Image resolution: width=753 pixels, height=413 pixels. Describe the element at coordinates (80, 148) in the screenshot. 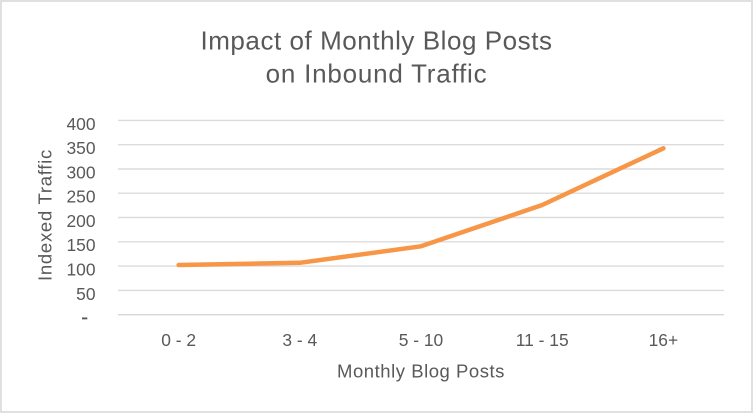

I see `svg-text: 350` at that location.